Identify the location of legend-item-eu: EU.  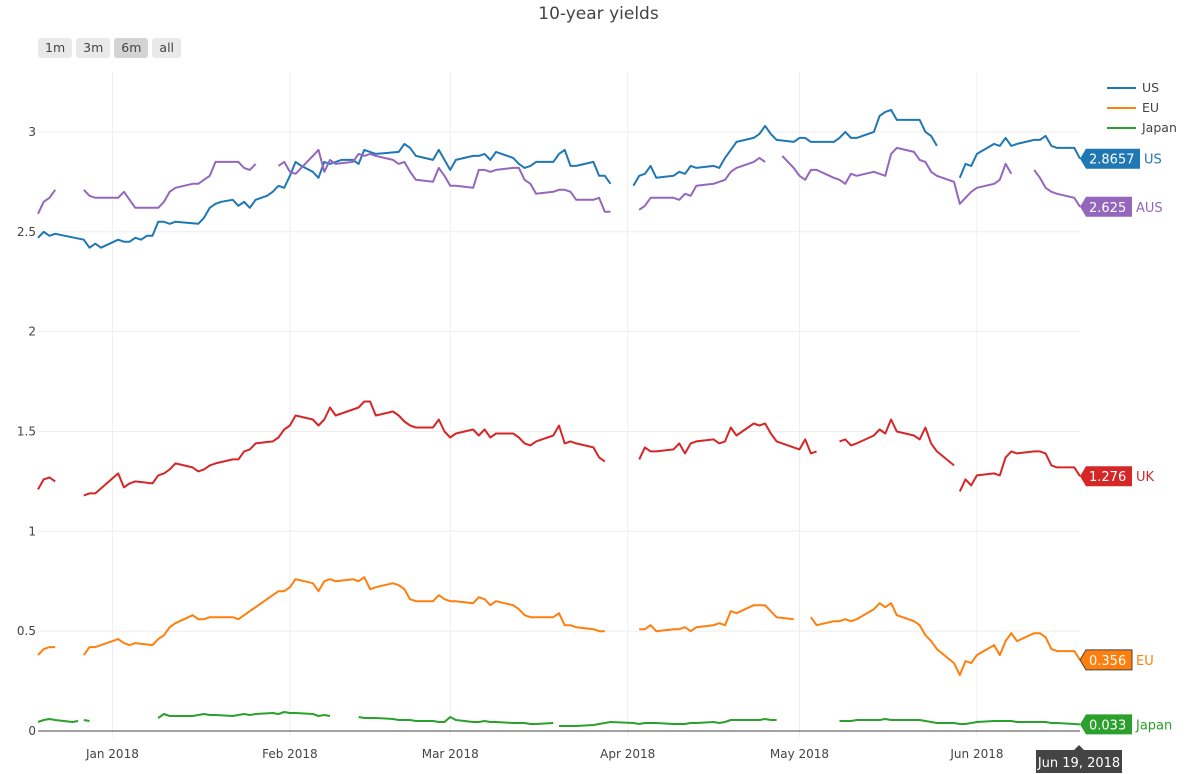
(1133, 107).